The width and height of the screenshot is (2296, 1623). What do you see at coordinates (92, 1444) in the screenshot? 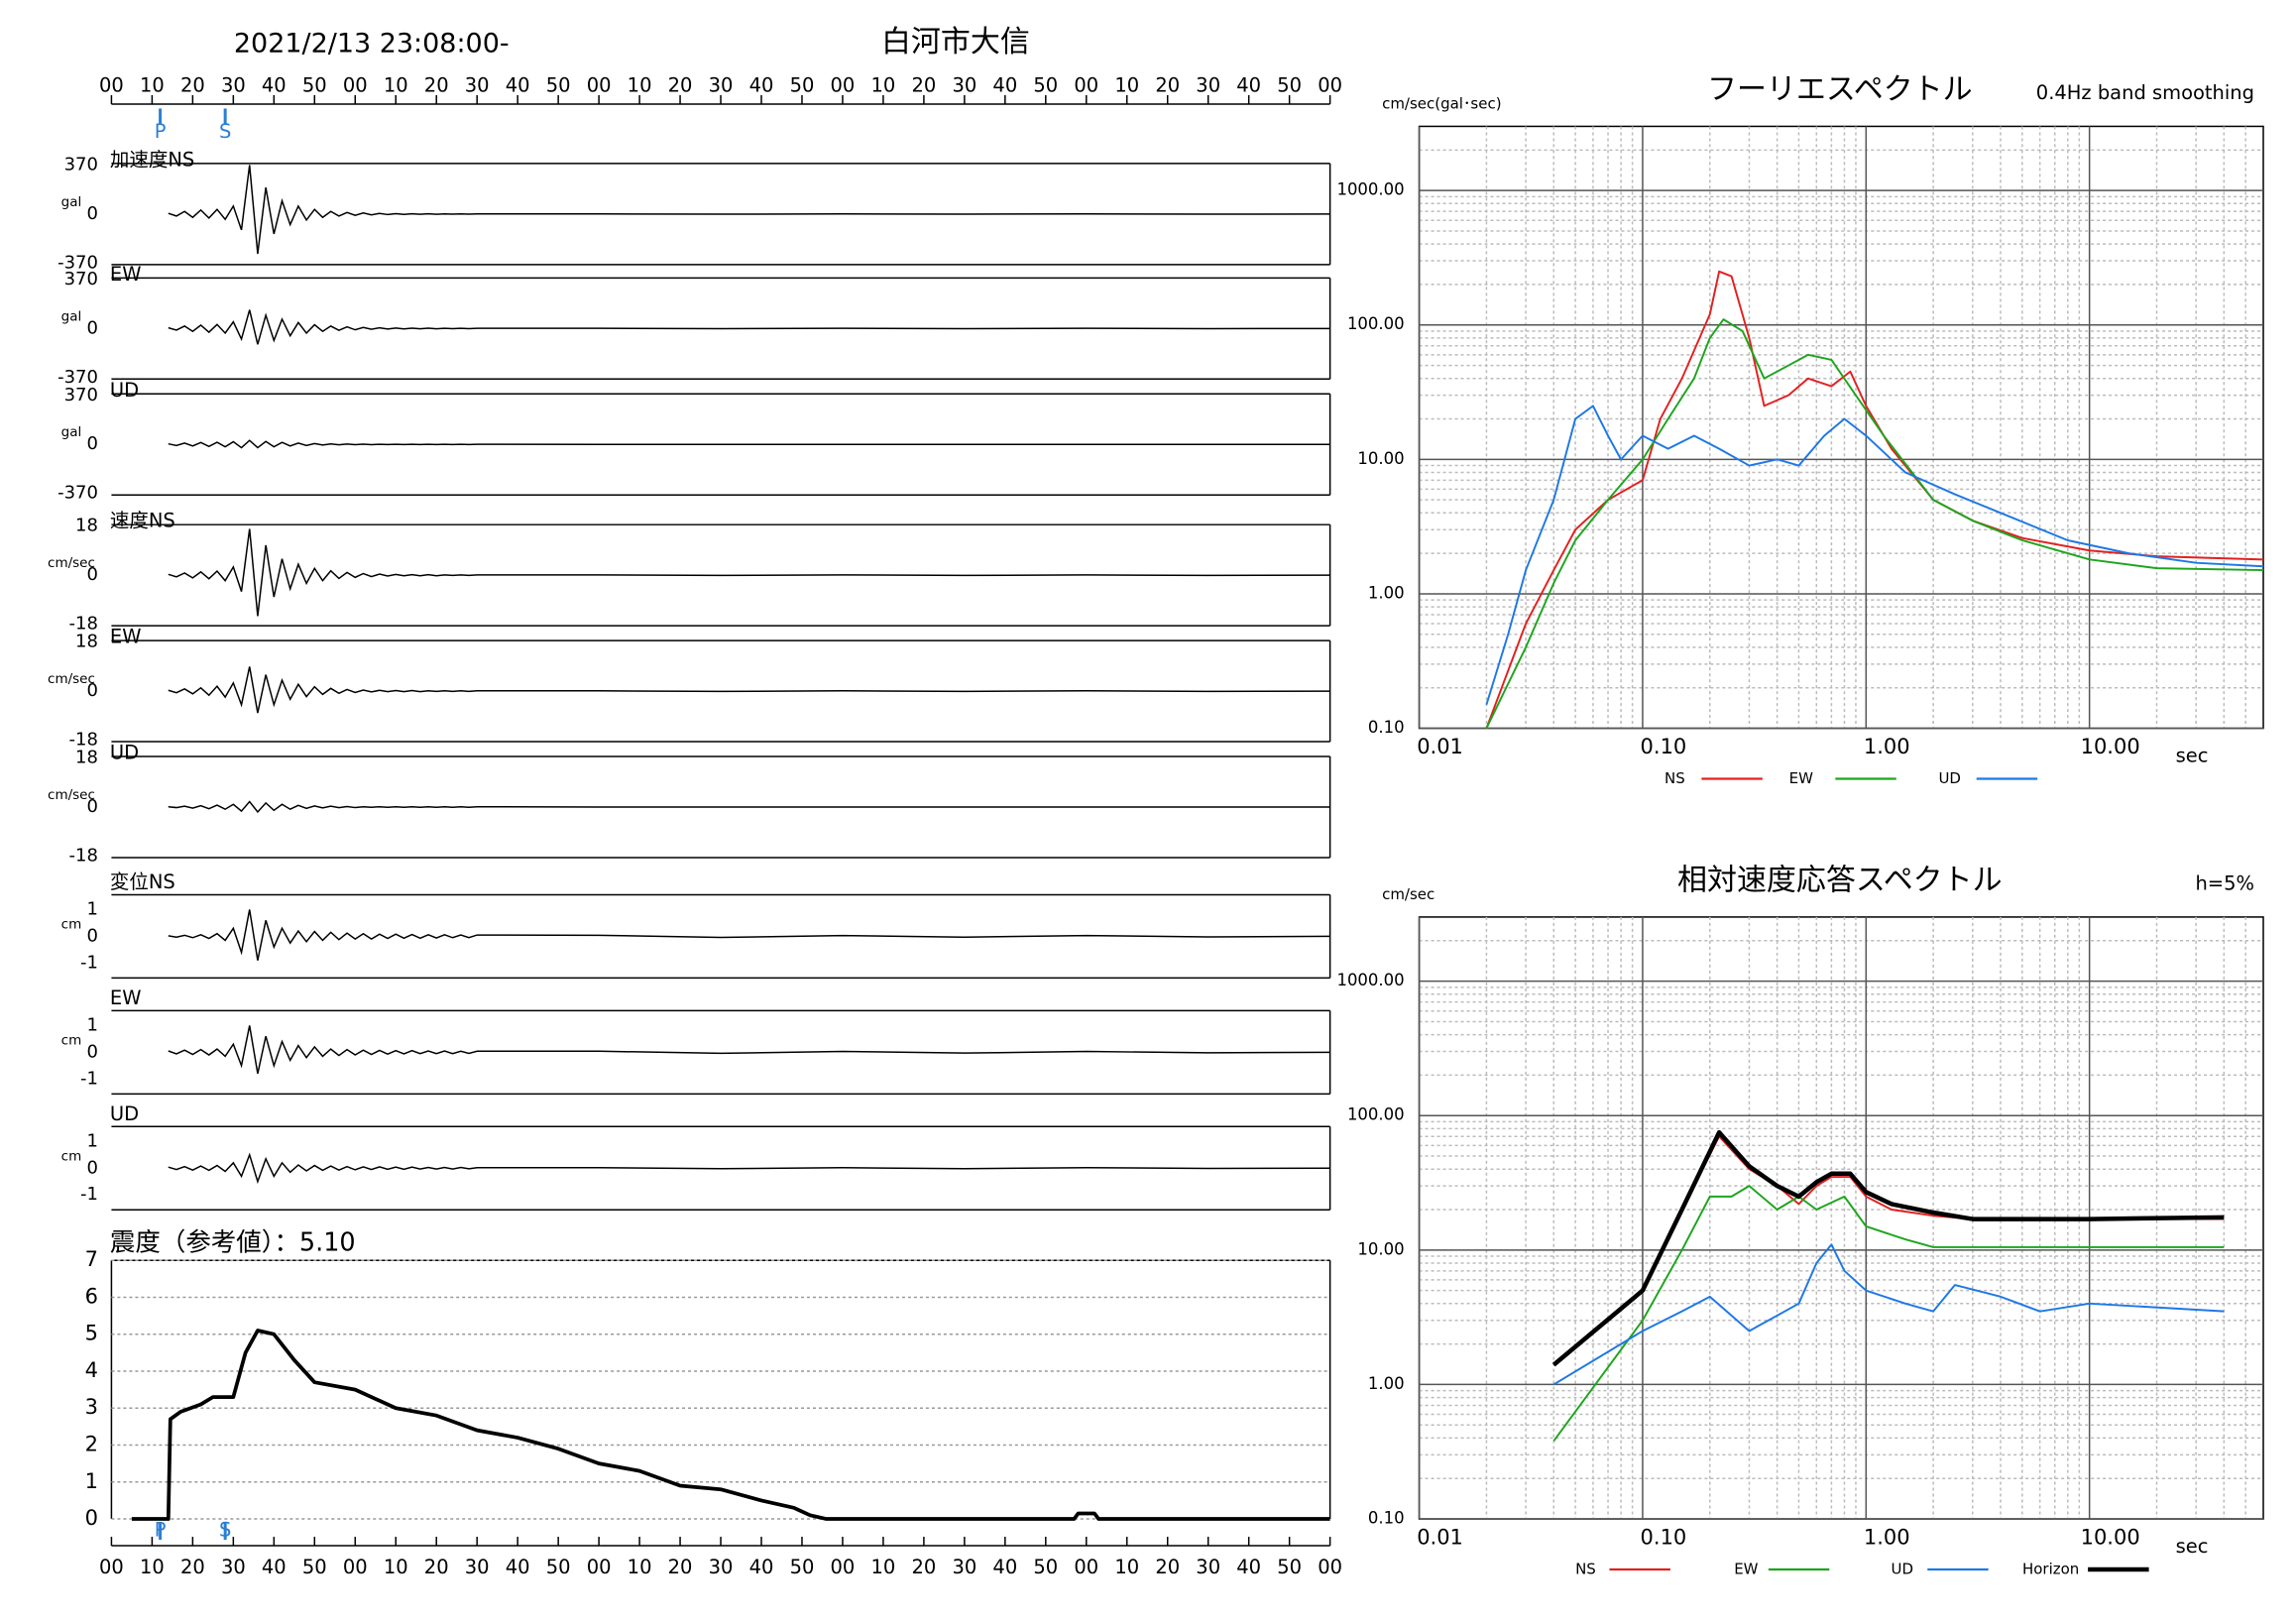
I see `y-tick-label: 2` at bounding box center [92, 1444].